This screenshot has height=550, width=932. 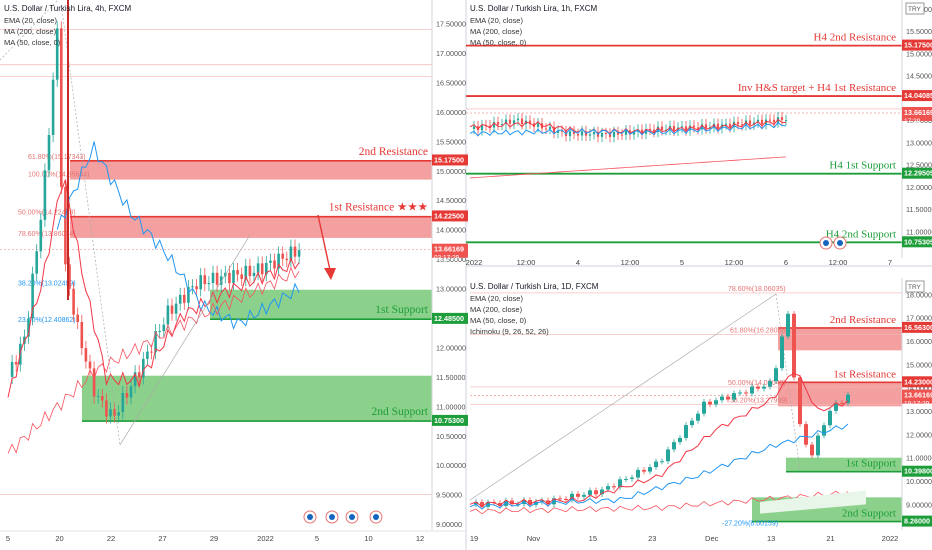 I want to click on y-tick-label: 17.50000, so click(x=451, y=24).